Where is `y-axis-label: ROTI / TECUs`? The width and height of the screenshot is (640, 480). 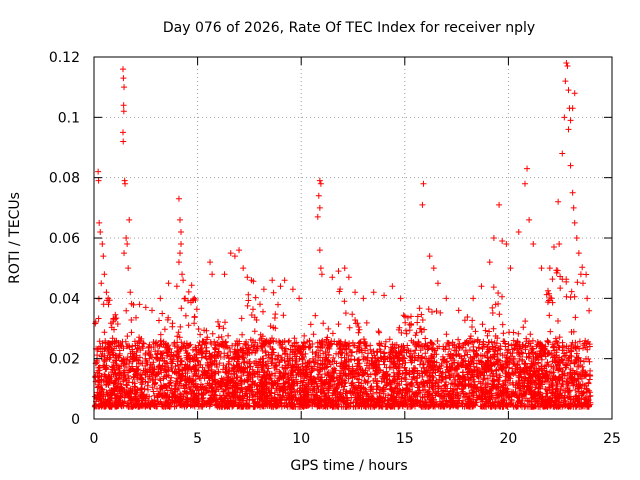
y-axis-label: ROTI / TECUs is located at coordinates (15, 238).